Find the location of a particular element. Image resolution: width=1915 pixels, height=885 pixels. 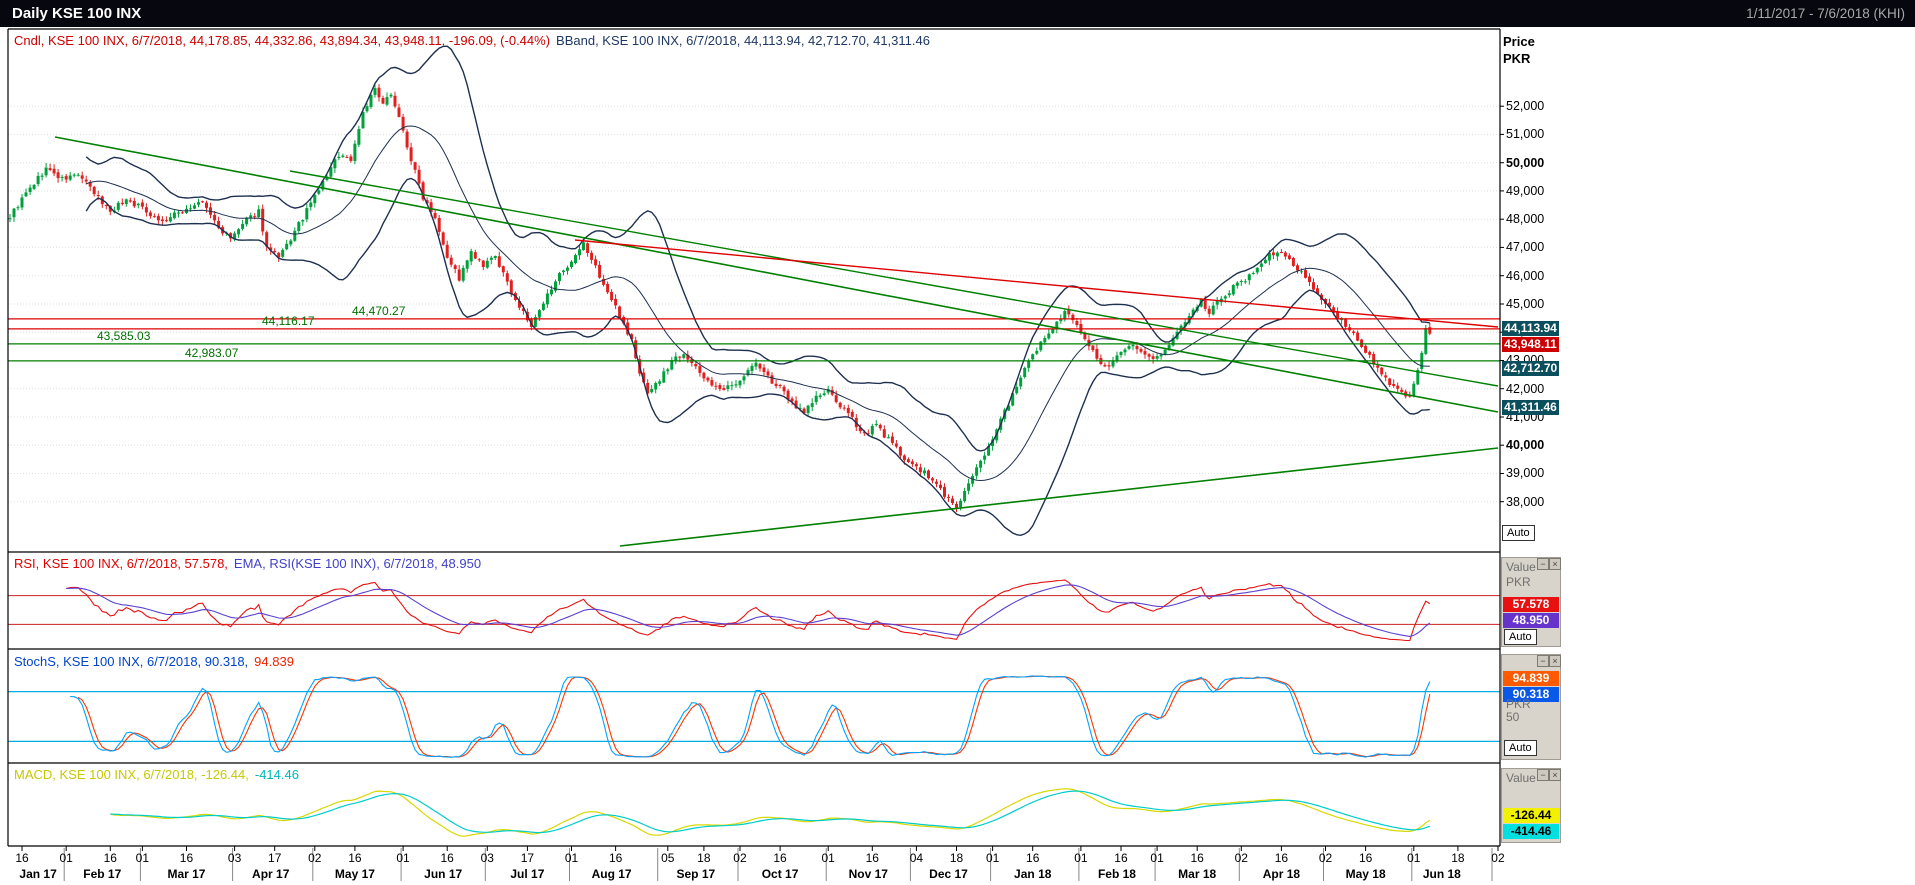

price-axis-auto-button: Auto is located at coordinates (1518, 533).